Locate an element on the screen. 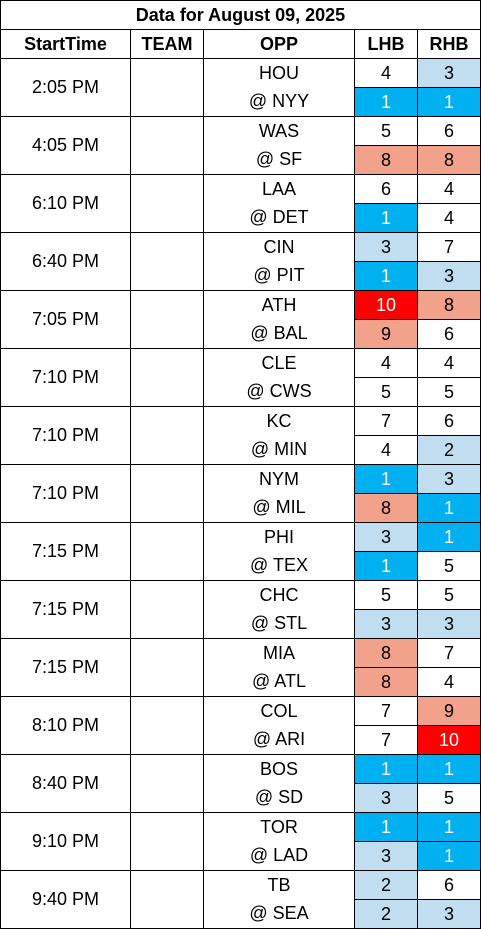 The image size is (481, 929). opp-cell: @ NYY is located at coordinates (279, 102).